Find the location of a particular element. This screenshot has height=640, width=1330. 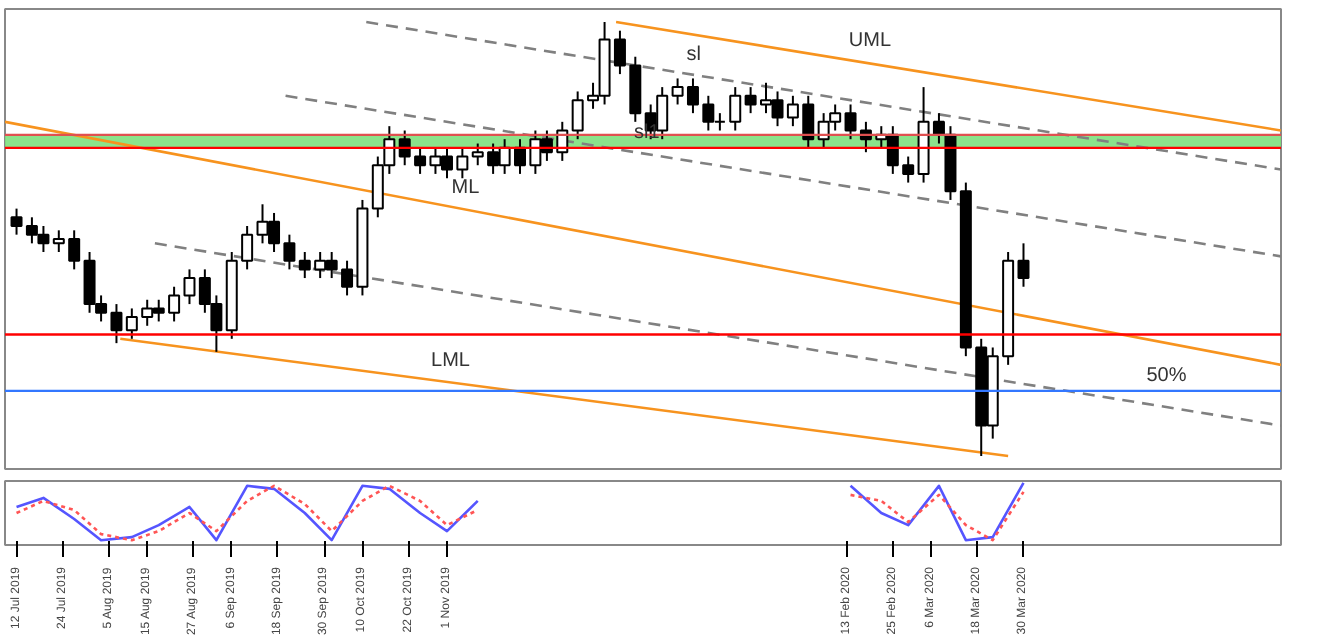

annotation: 50% is located at coordinates (1166, 375).